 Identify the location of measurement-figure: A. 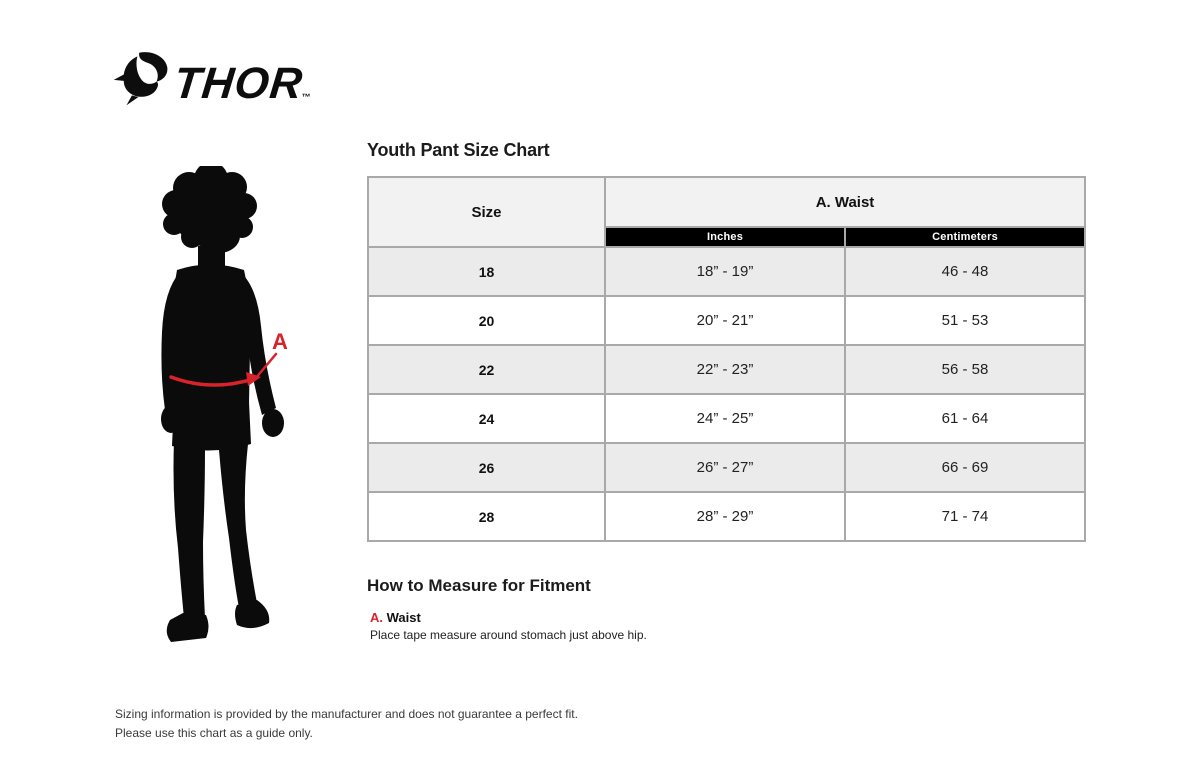
(224, 414).